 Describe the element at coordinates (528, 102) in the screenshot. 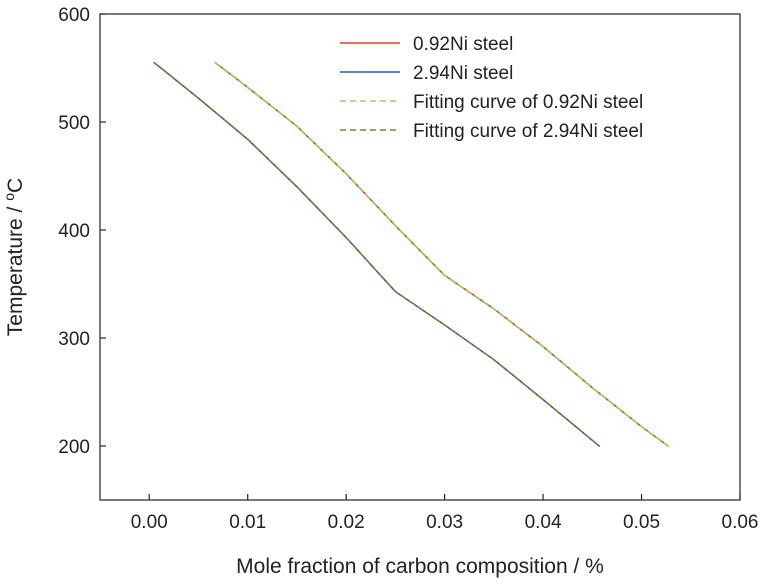

I see `legend-label: Fitting curve of 0.92Ni steel` at that location.